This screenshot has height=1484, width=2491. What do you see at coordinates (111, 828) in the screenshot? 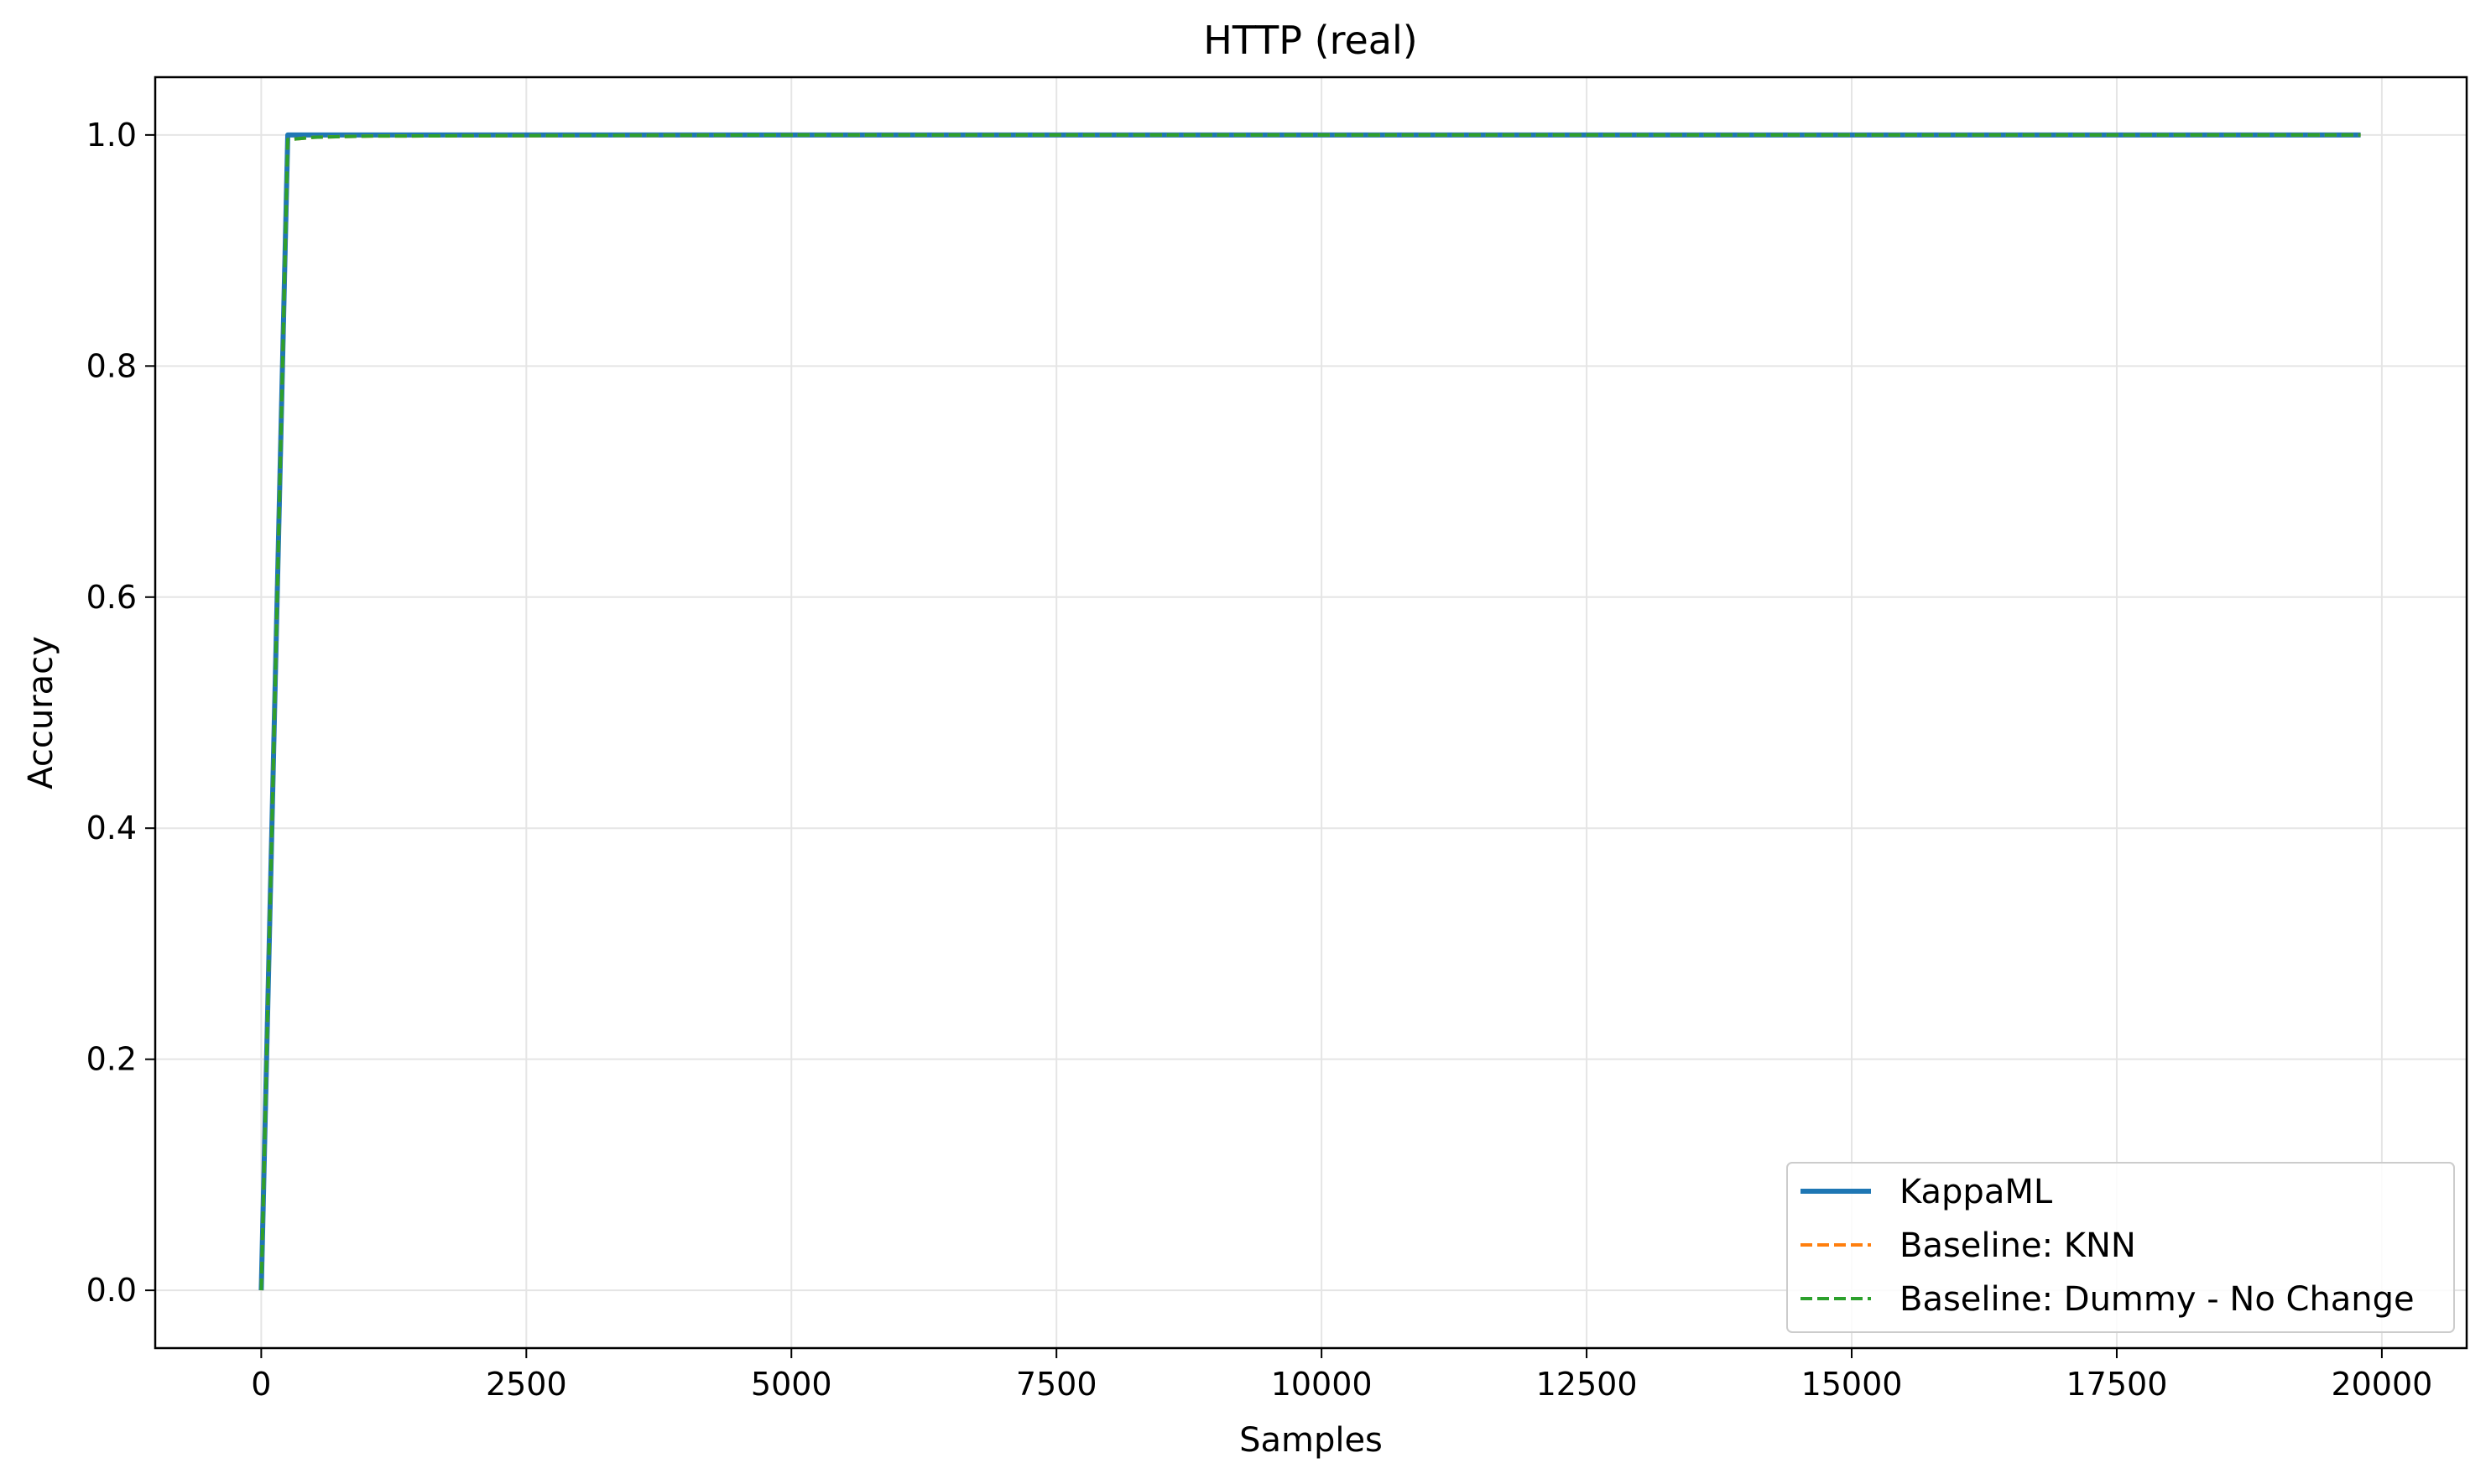
I see `y-tick-label: 0.4` at bounding box center [111, 828].